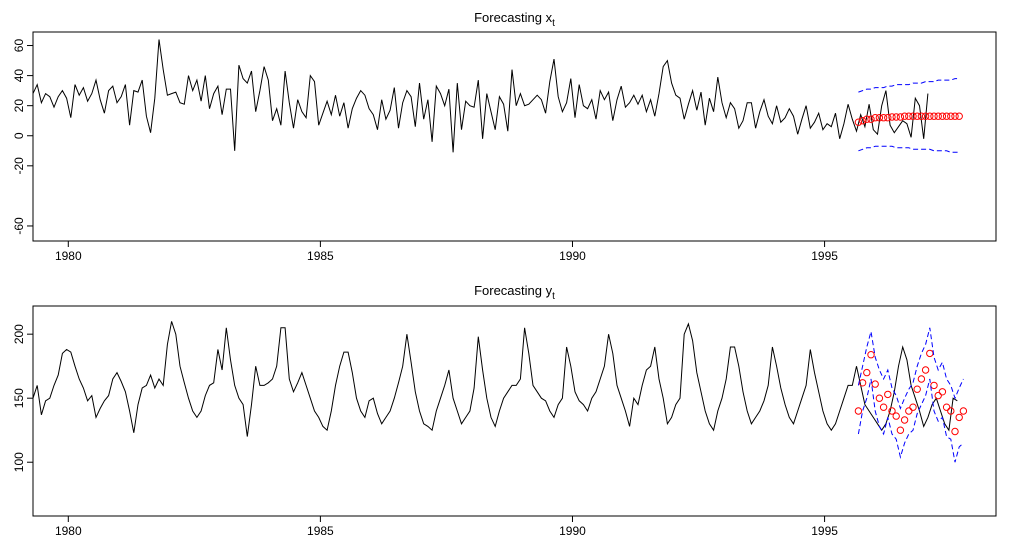 The height and width of the screenshot is (549, 1027). Describe the element at coordinates (19, 334) in the screenshot. I see `y-tick-label: 200` at that location.